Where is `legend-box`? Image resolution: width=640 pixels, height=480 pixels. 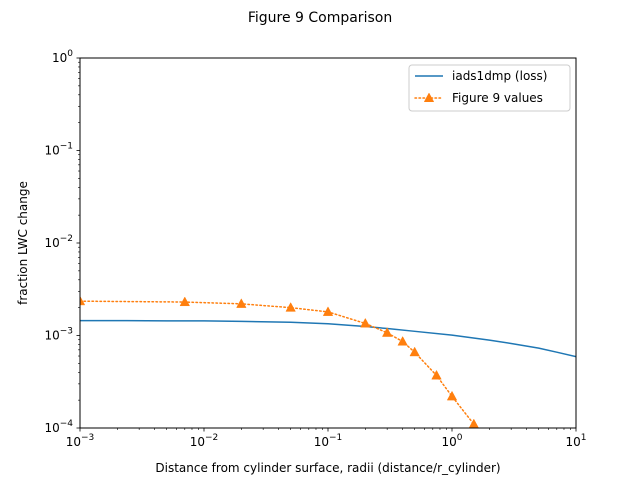 legend-box is located at coordinates (489, 88).